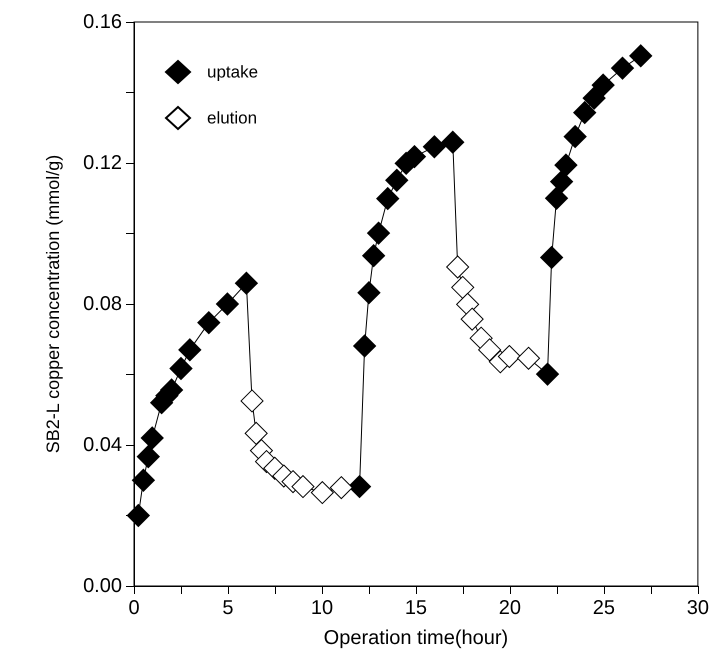 The image size is (712, 667). I want to click on x-tick-label: 0, so click(134, 608).